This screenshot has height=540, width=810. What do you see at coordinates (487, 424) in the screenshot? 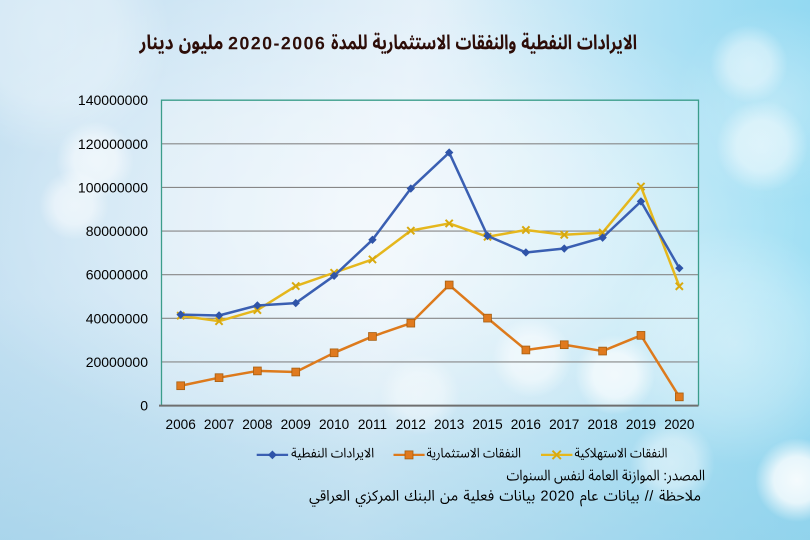
I see `svg-text: 2015` at bounding box center [487, 424].